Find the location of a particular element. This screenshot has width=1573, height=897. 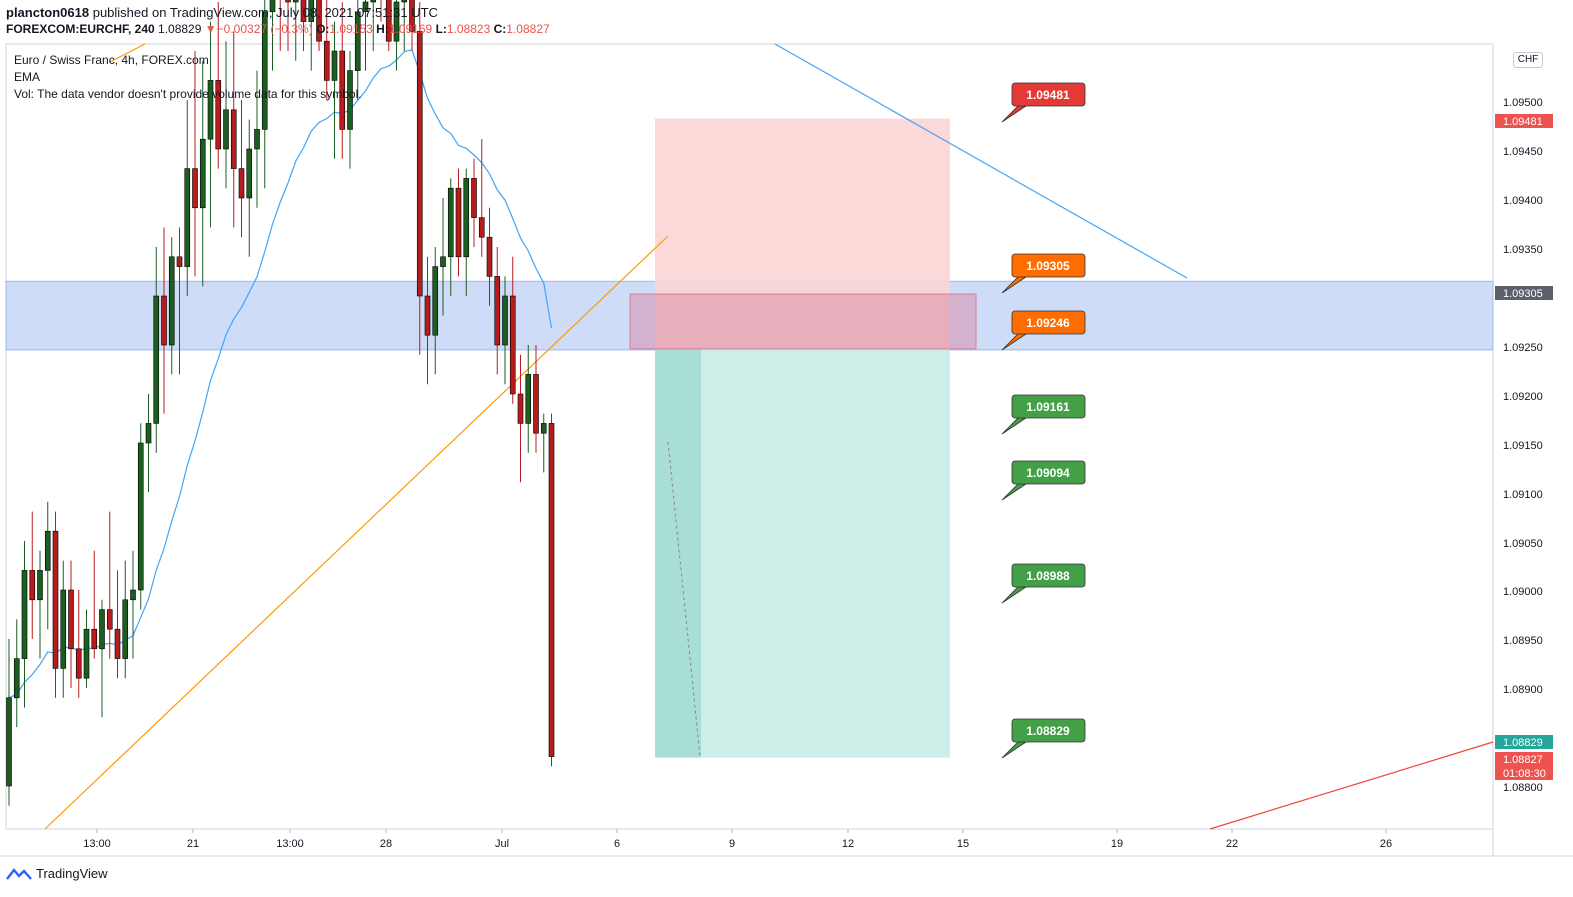

last-price: 1.08829 is located at coordinates (180, 29).